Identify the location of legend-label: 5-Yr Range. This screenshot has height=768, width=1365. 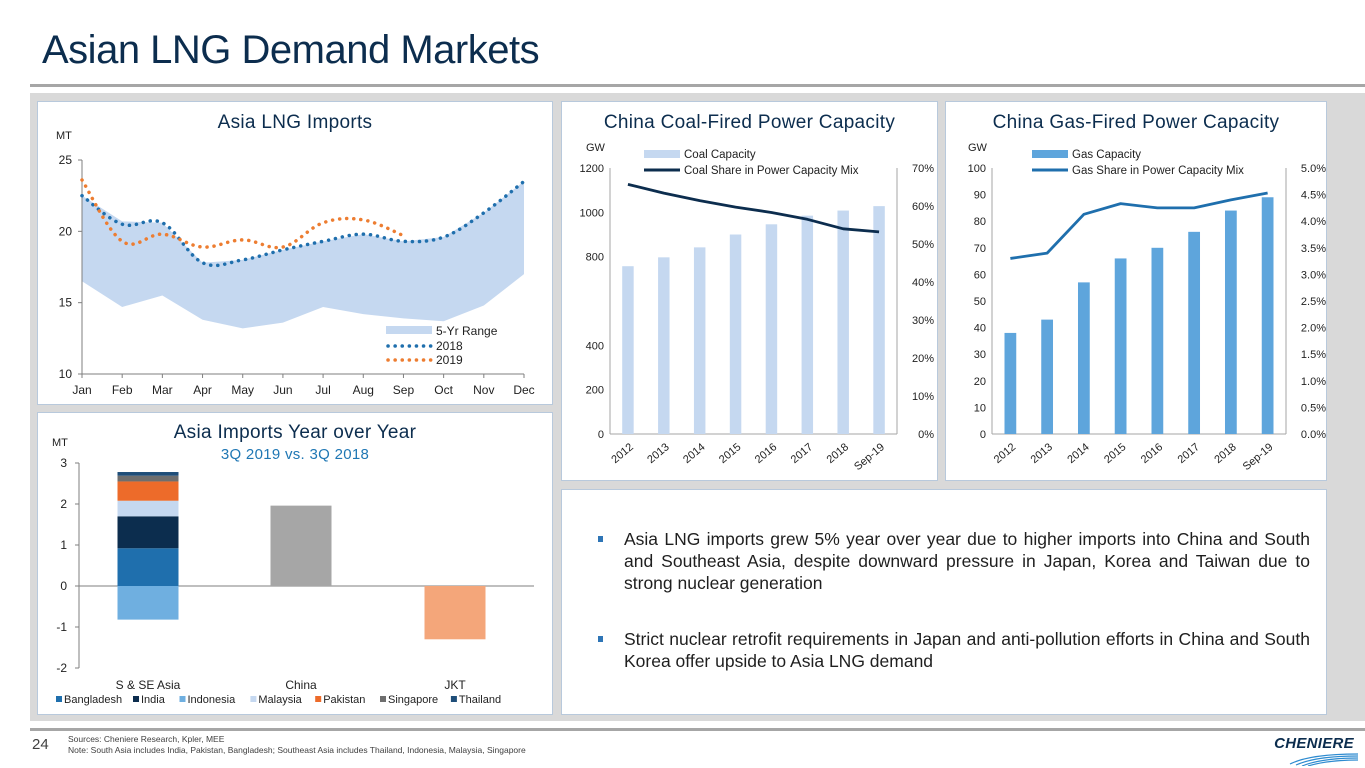
(467, 331).